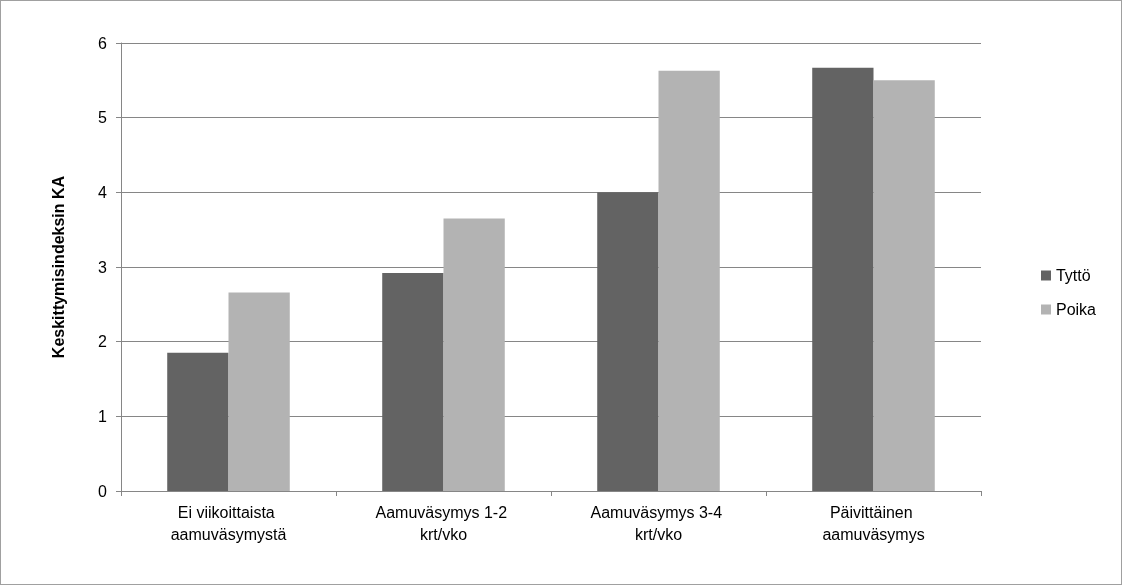 This screenshot has width=1122, height=585. Describe the element at coordinates (103, 416) in the screenshot. I see `y-tick-label: 1` at that location.